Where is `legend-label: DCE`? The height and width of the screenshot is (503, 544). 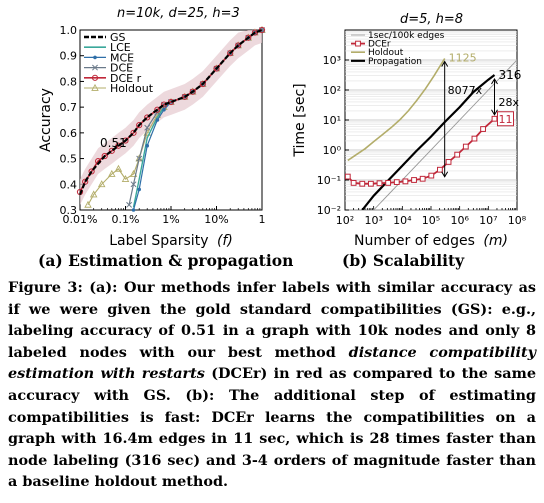
legend-label: DCE is located at coordinates (121, 68).